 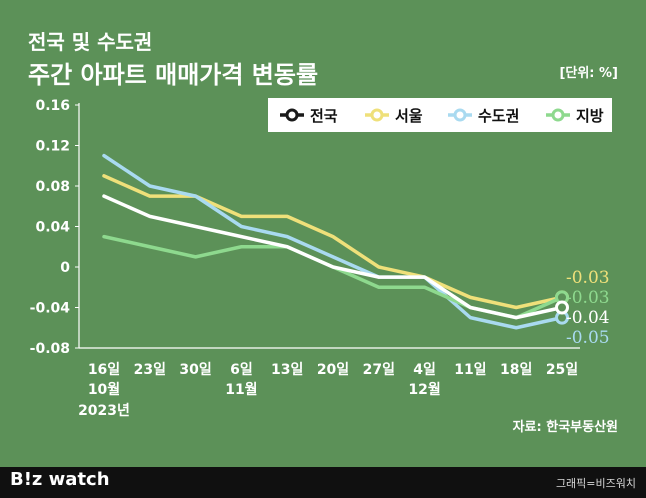 What do you see at coordinates (516, 370) in the screenshot?
I see `x-tick-label: 18일` at bounding box center [516, 370].